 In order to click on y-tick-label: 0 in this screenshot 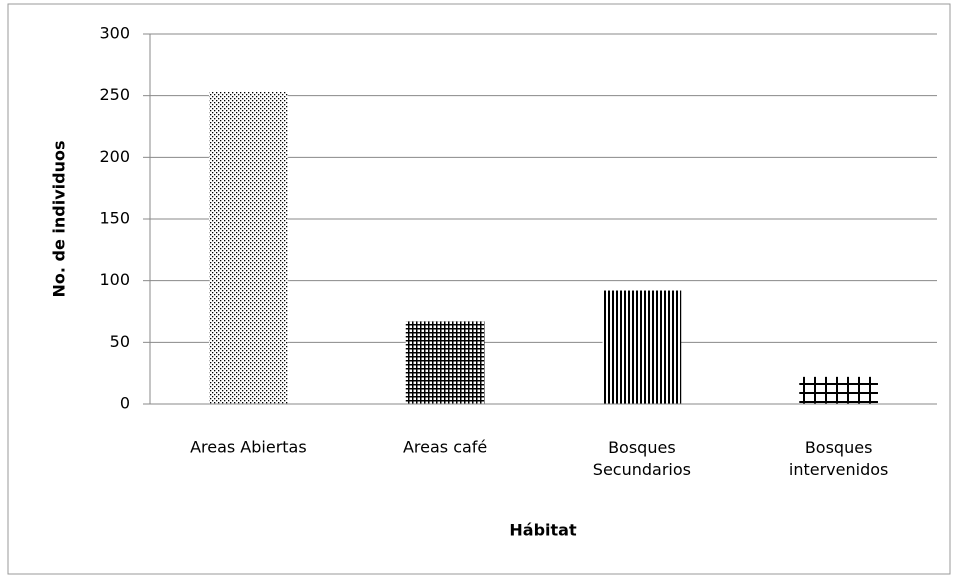, I will do `click(125, 403)`.